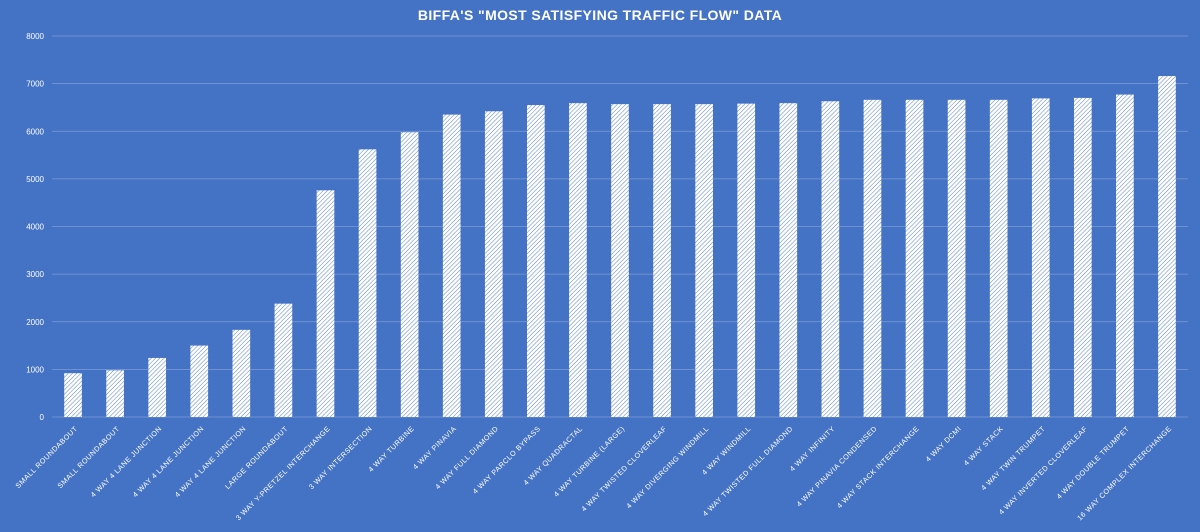 The image size is (1200, 532). I want to click on y-tick-label: 2000, so click(35, 322).